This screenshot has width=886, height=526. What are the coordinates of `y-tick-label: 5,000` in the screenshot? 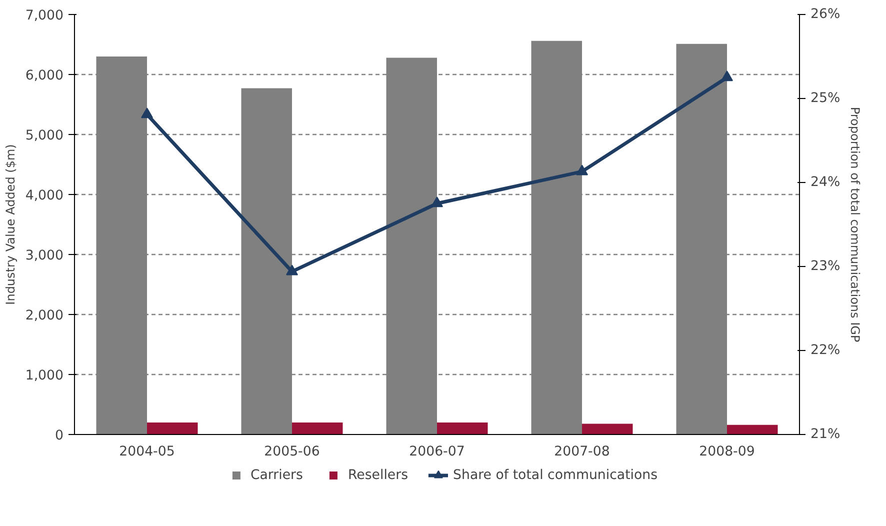 It's located at (44, 136).